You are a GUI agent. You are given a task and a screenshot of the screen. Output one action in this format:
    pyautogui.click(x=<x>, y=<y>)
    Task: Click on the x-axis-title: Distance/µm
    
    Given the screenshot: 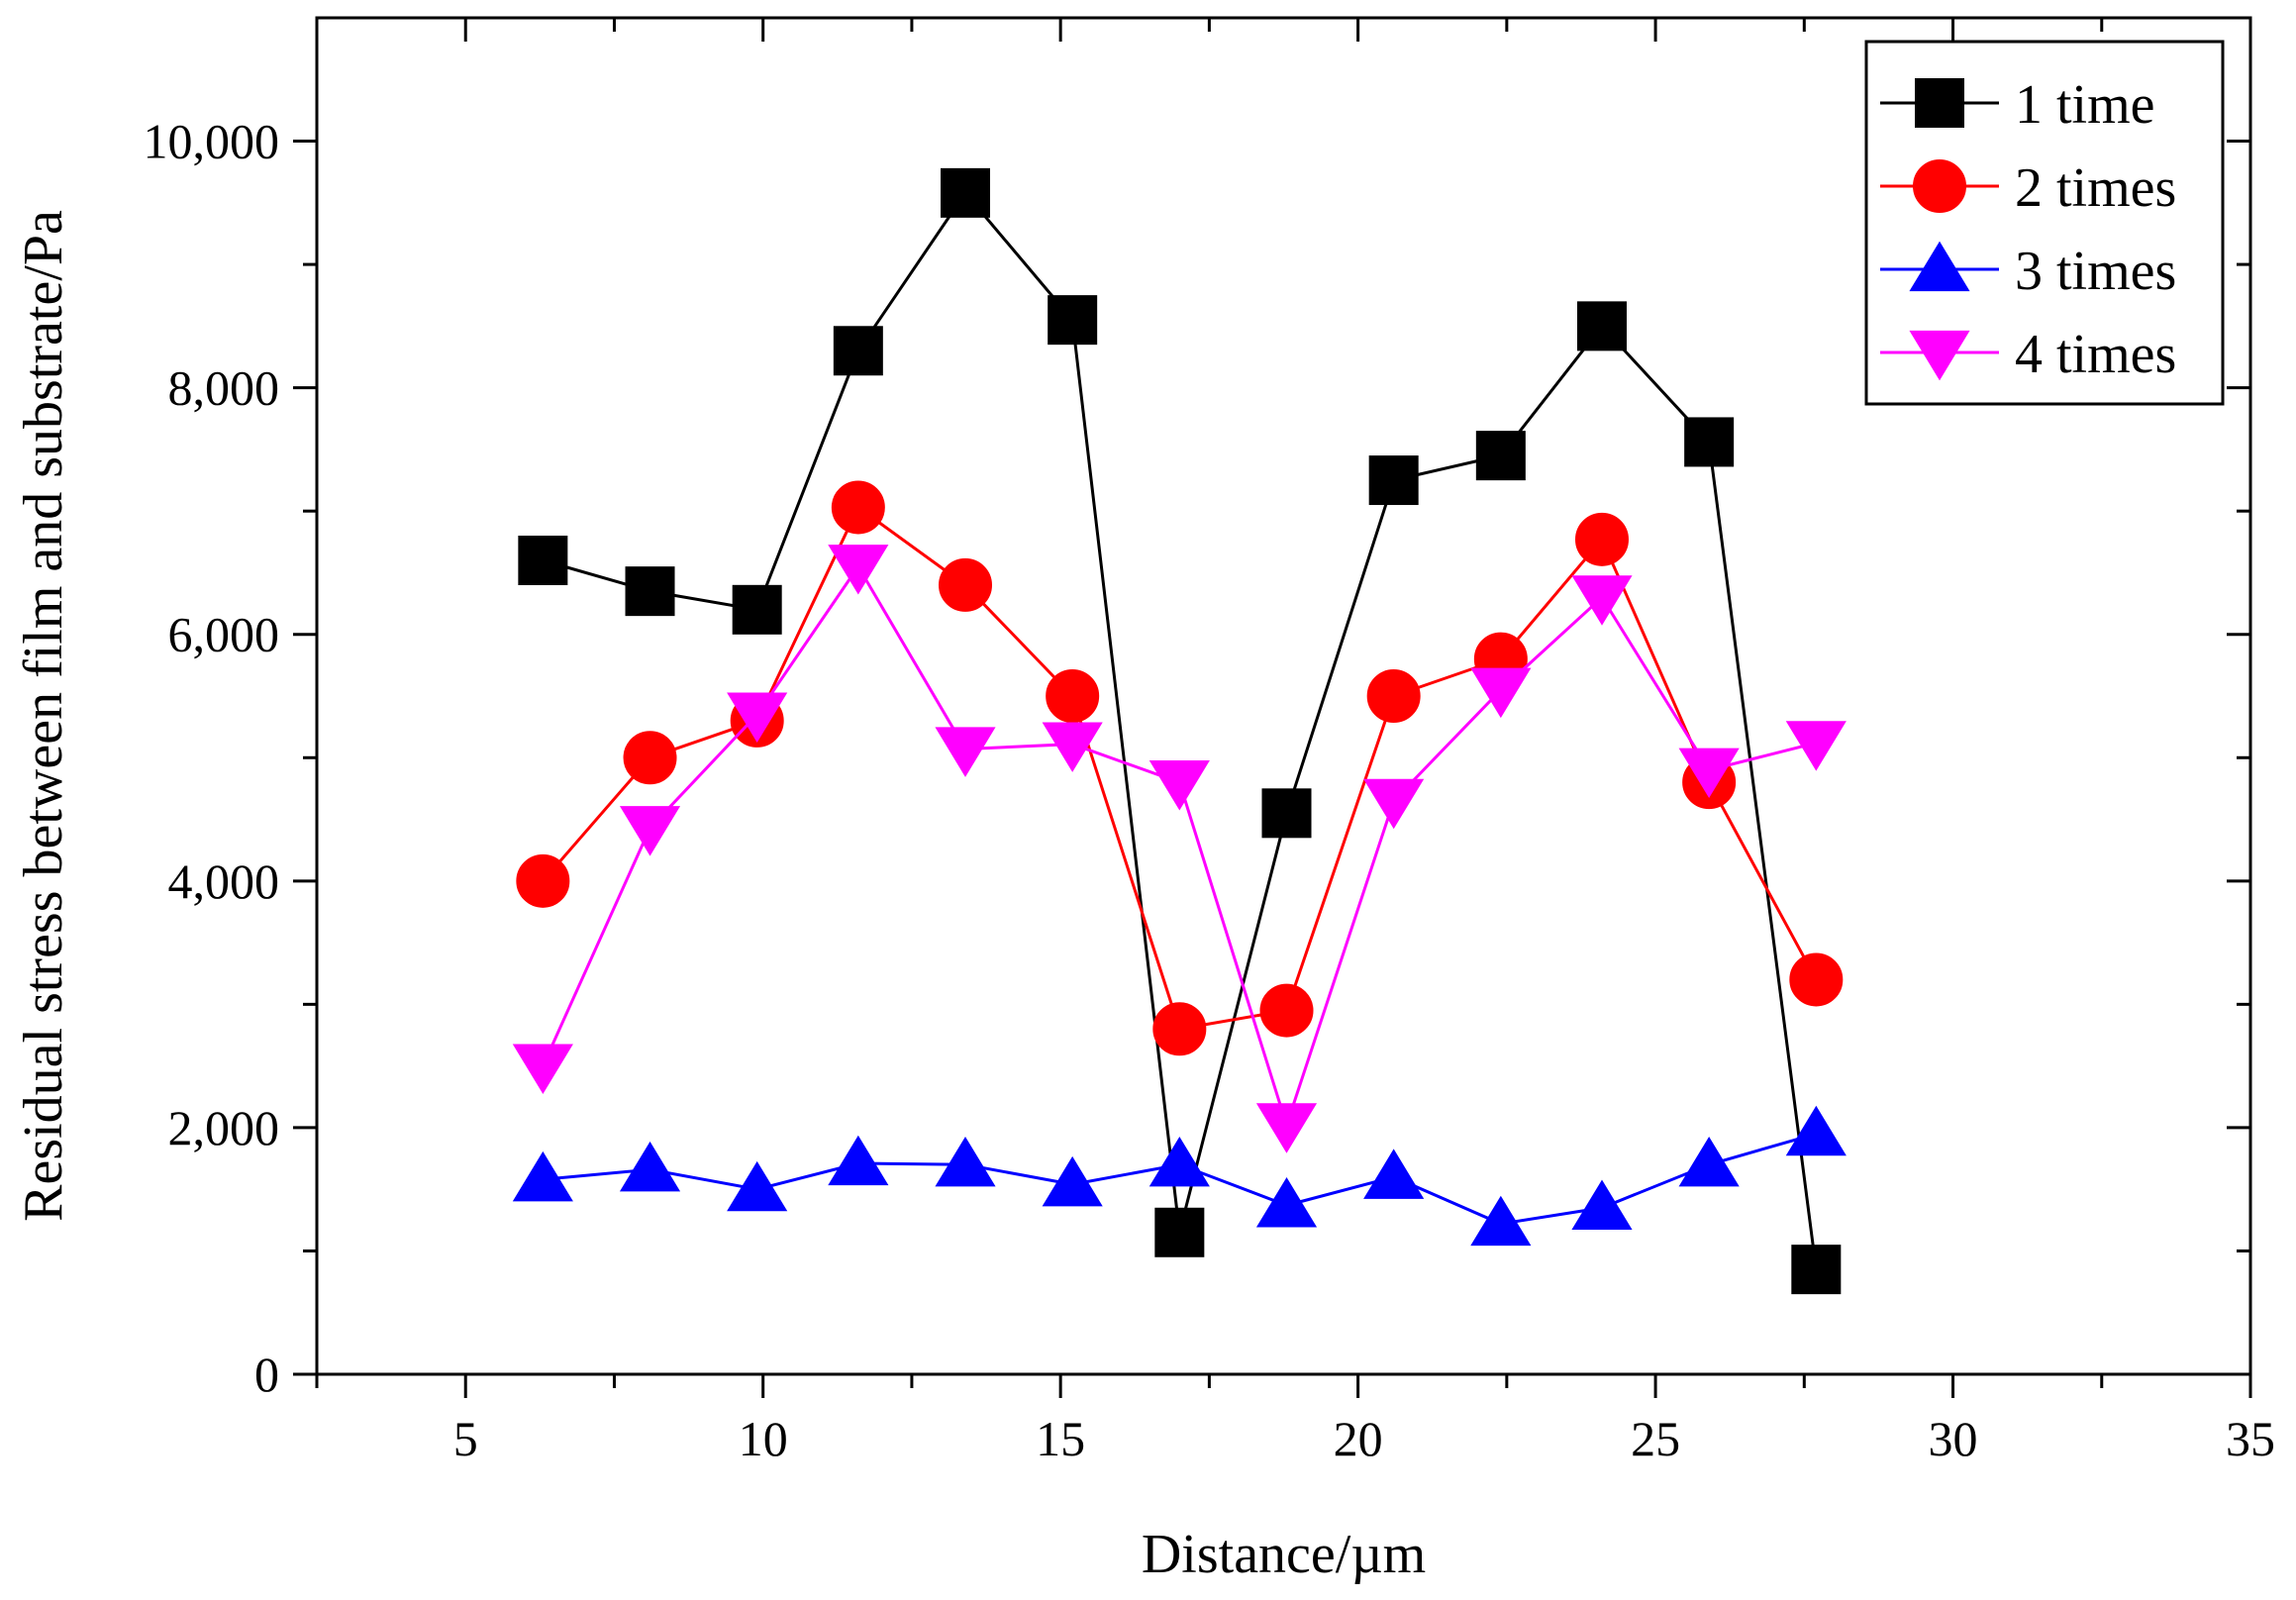 What is the action you would take?
    pyautogui.click(x=1284, y=1554)
    